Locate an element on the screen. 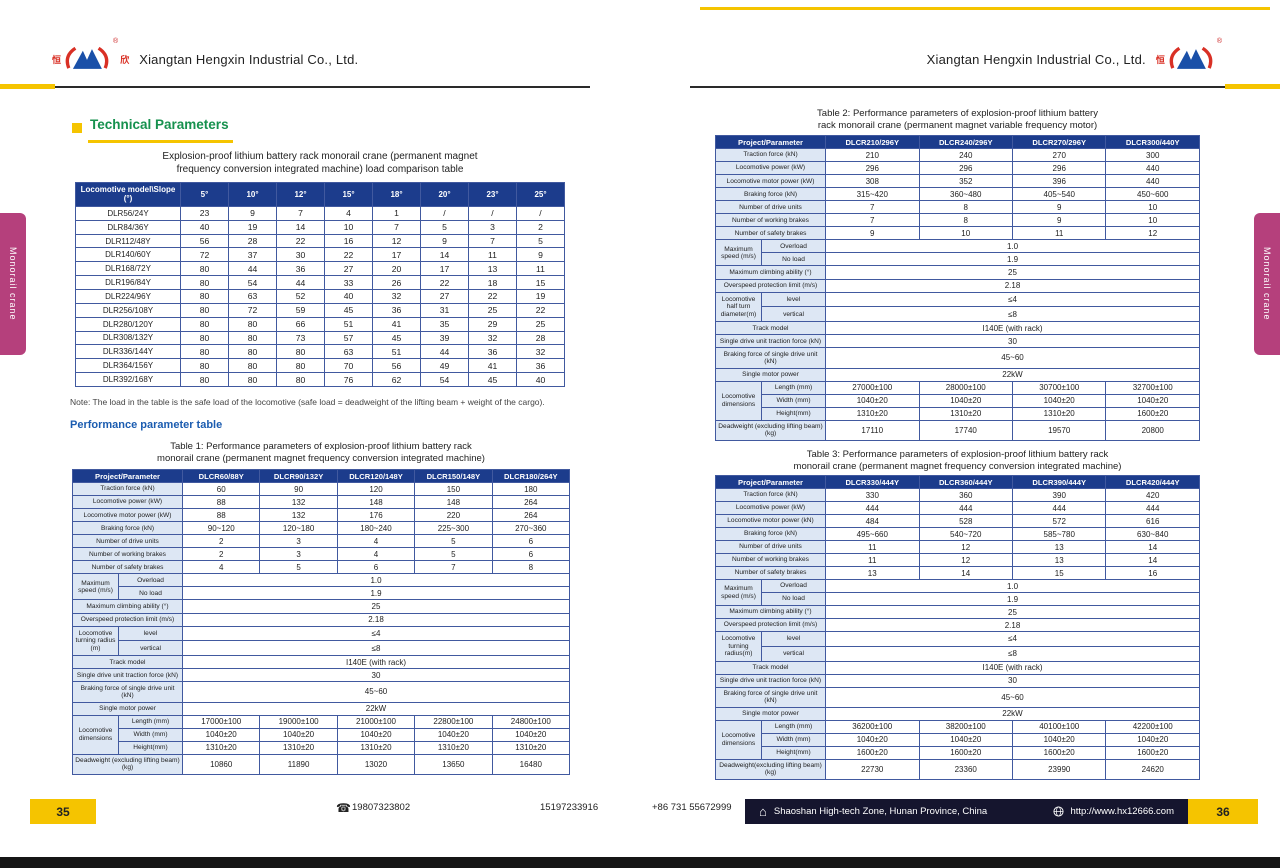 The image size is (1280, 868). header-rule-dark-left is located at coordinates (322, 87).